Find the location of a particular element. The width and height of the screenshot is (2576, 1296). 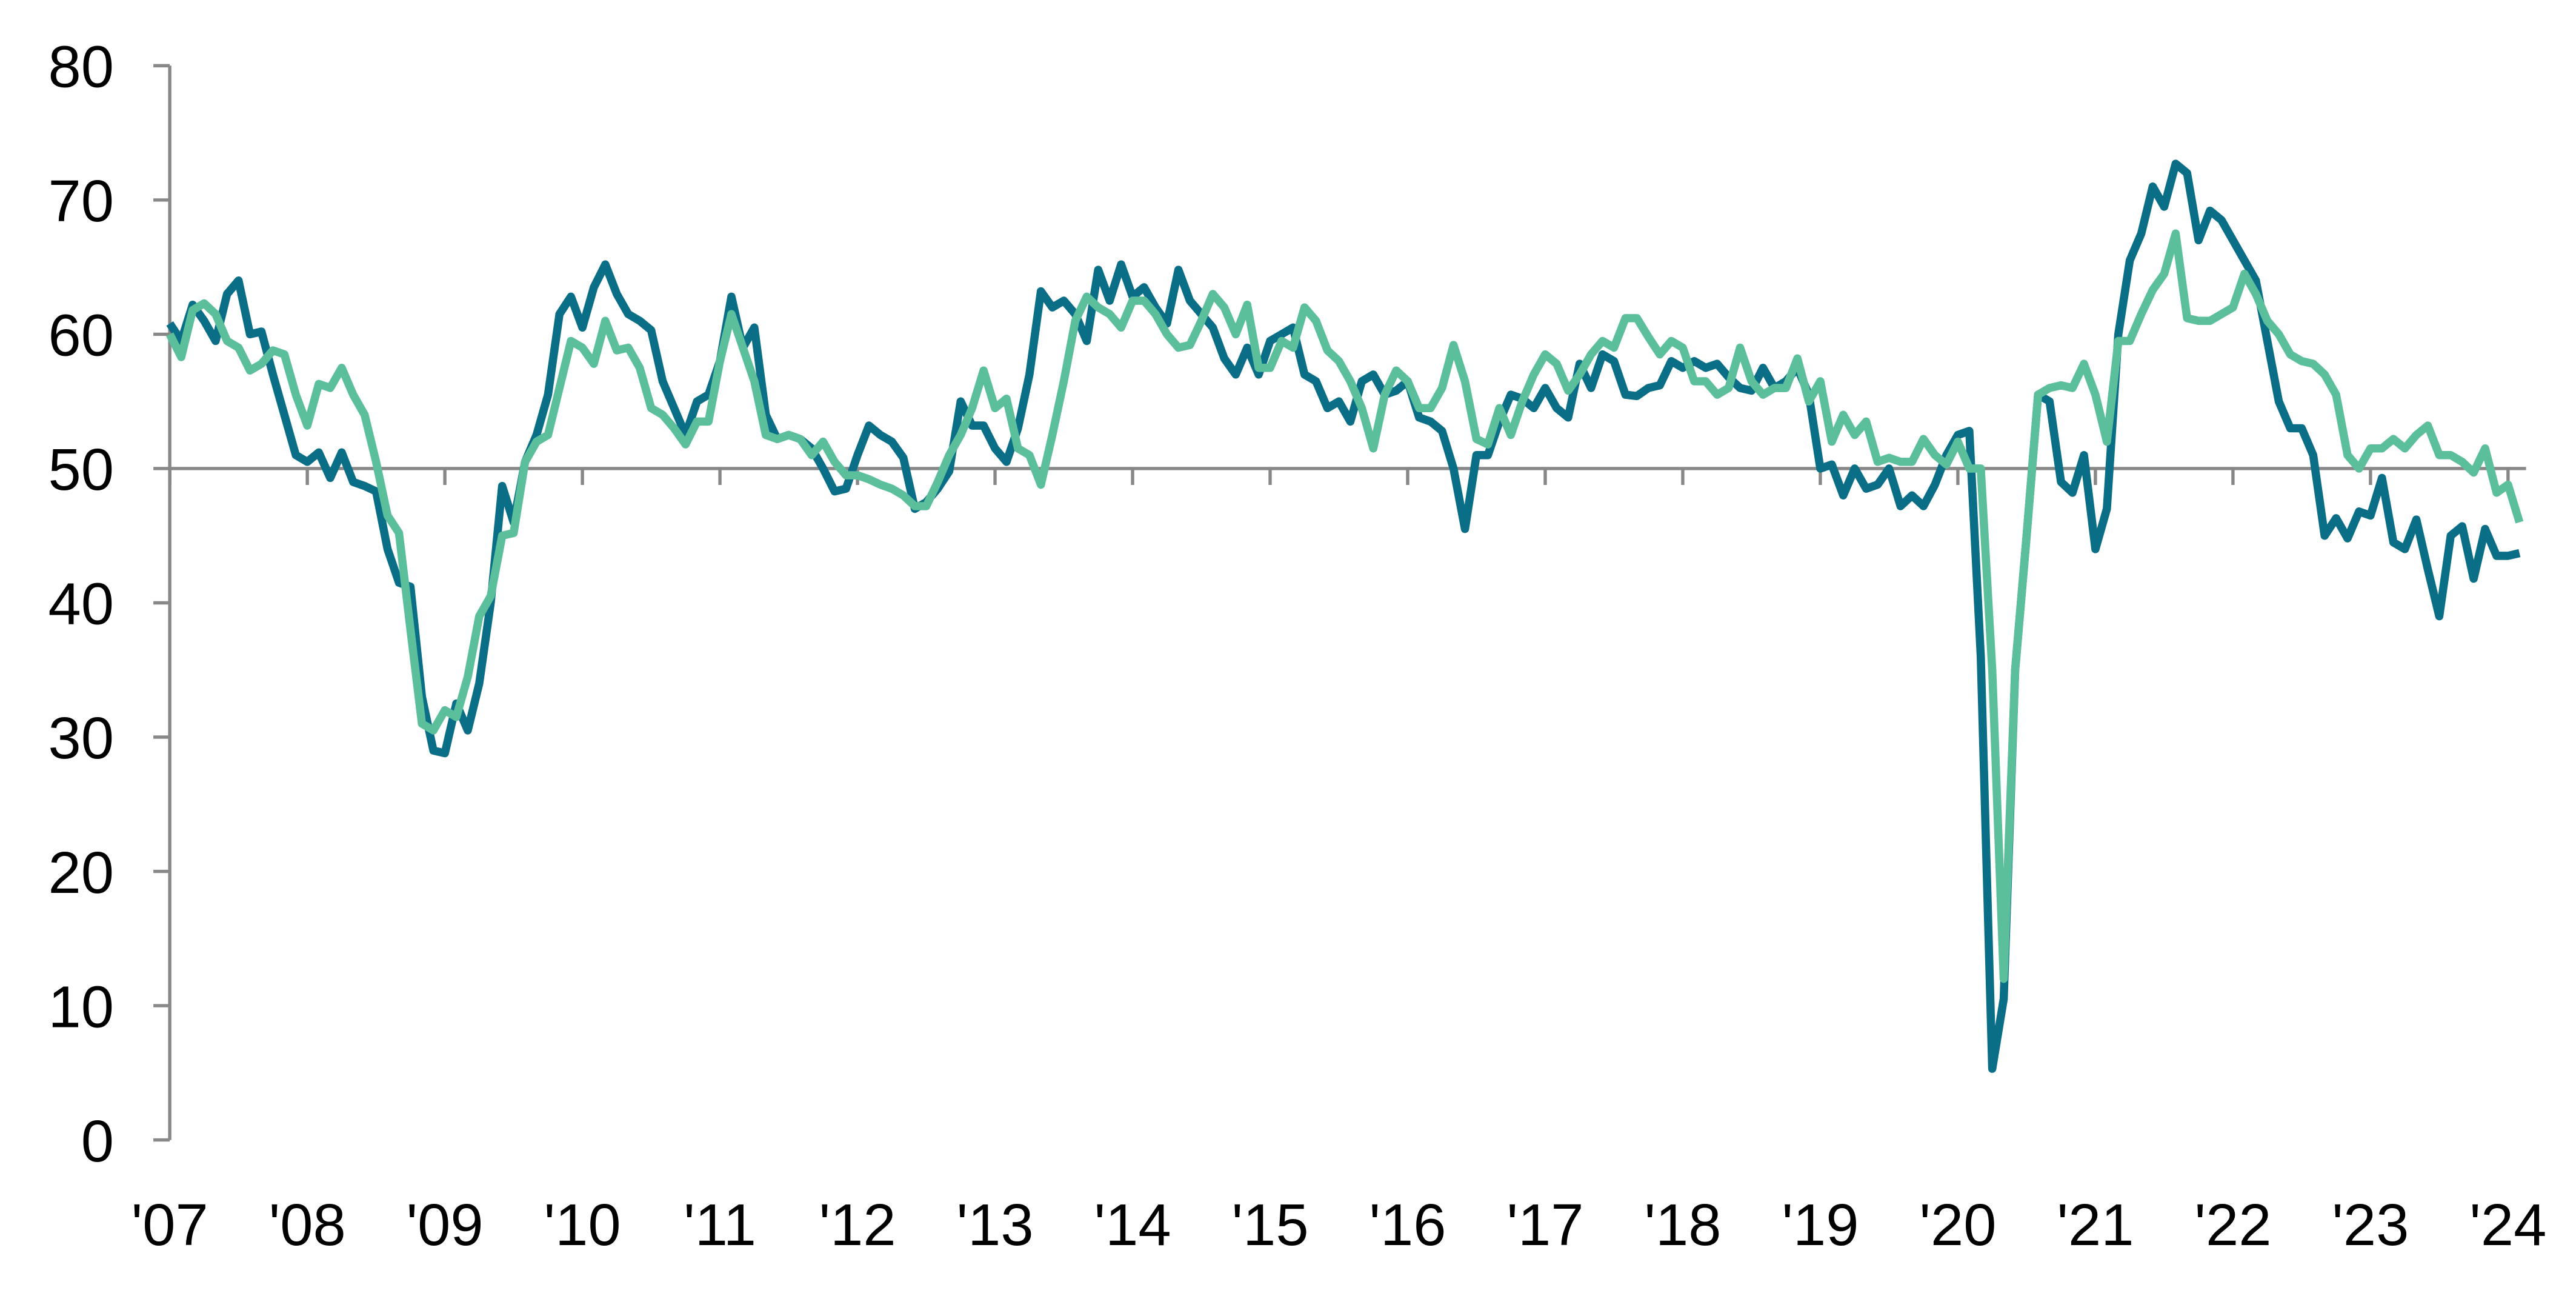

x-tick-label: '08 is located at coordinates (307, 1225).